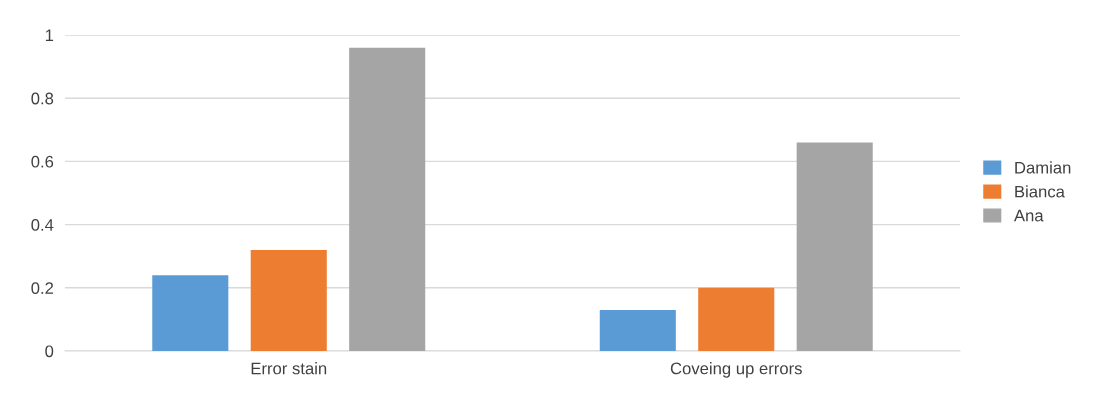  Describe the element at coordinates (736, 370) in the screenshot. I see `x-tick-label: Coveing up errors` at that location.